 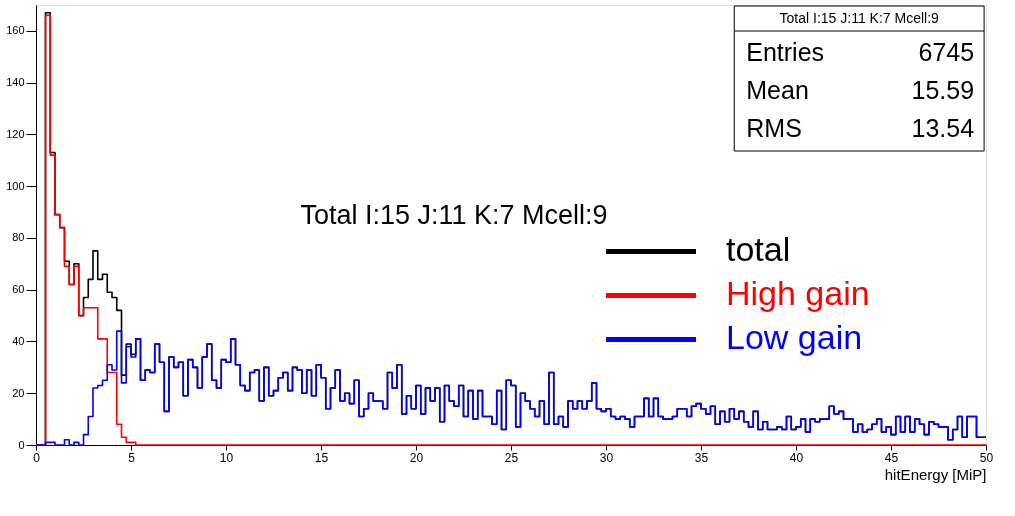 What do you see at coordinates (18, 237) in the screenshot?
I see `y-tick-label: 80` at bounding box center [18, 237].